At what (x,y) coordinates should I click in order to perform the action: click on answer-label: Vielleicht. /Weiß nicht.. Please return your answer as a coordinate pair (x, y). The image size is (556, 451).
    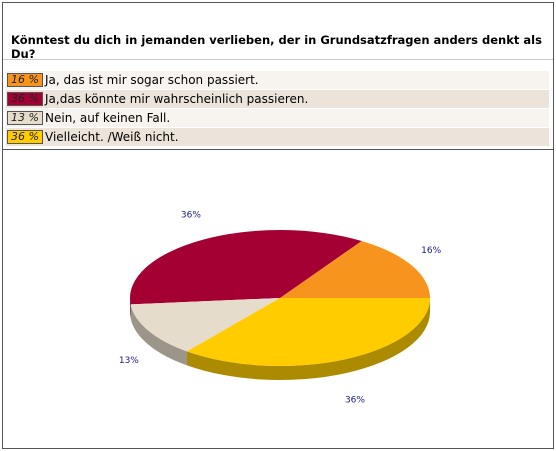
    Looking at the image, I should click on (112, 137).